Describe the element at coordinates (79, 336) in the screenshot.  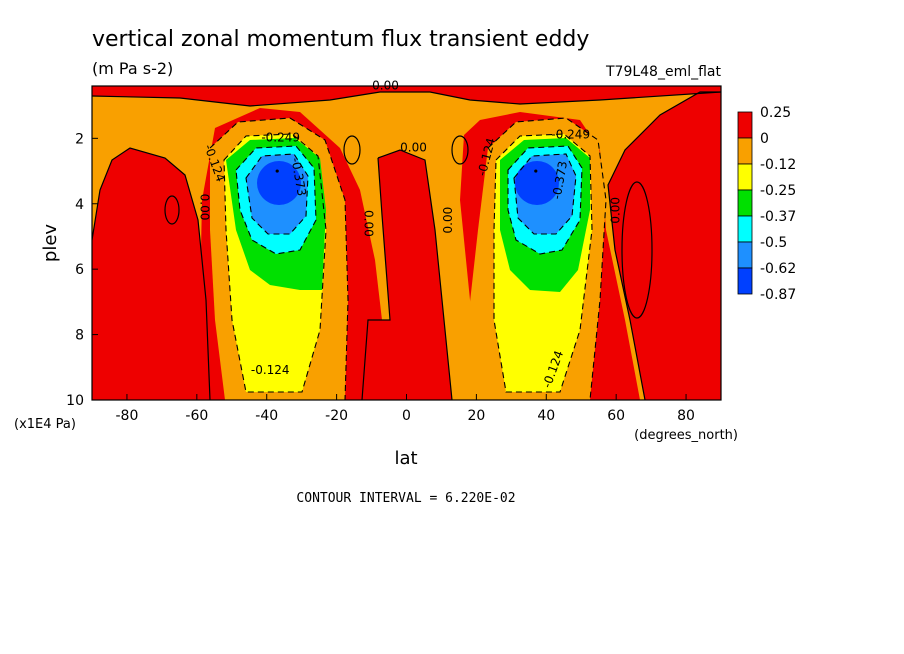
I see `y-tick-label: 8` at that location.